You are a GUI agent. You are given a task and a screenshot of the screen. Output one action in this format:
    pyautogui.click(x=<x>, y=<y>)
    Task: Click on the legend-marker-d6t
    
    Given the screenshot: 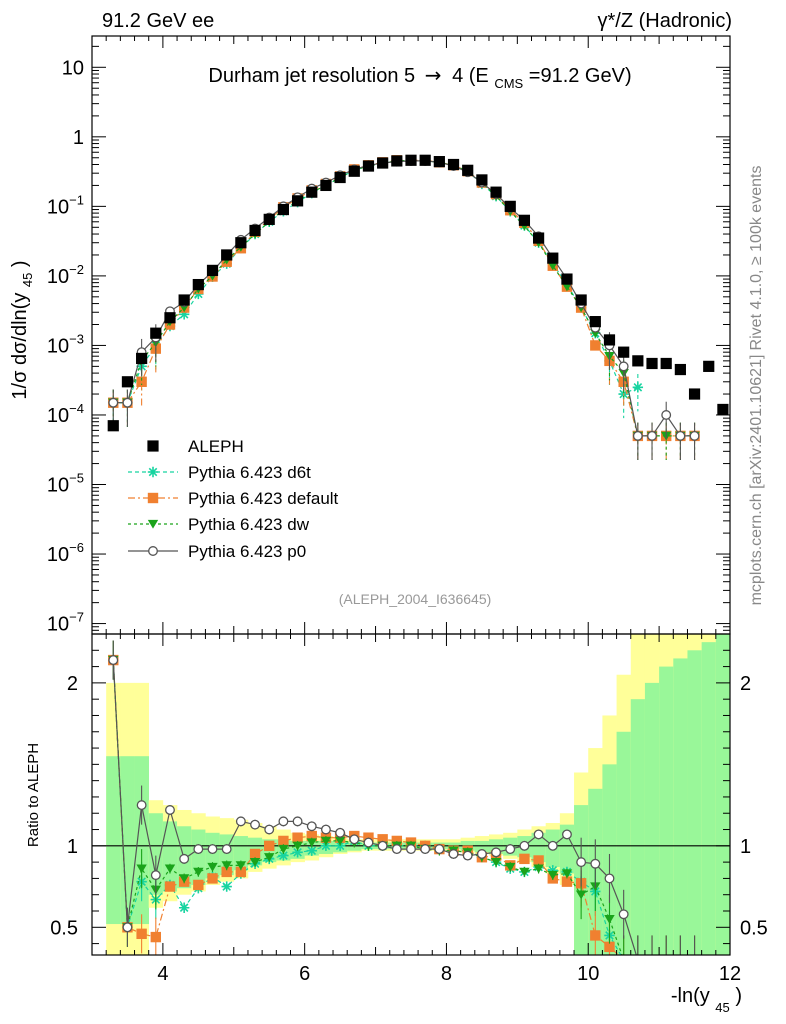 What is the action you would take?
    pyautogui.click(x=153, y=472)
    